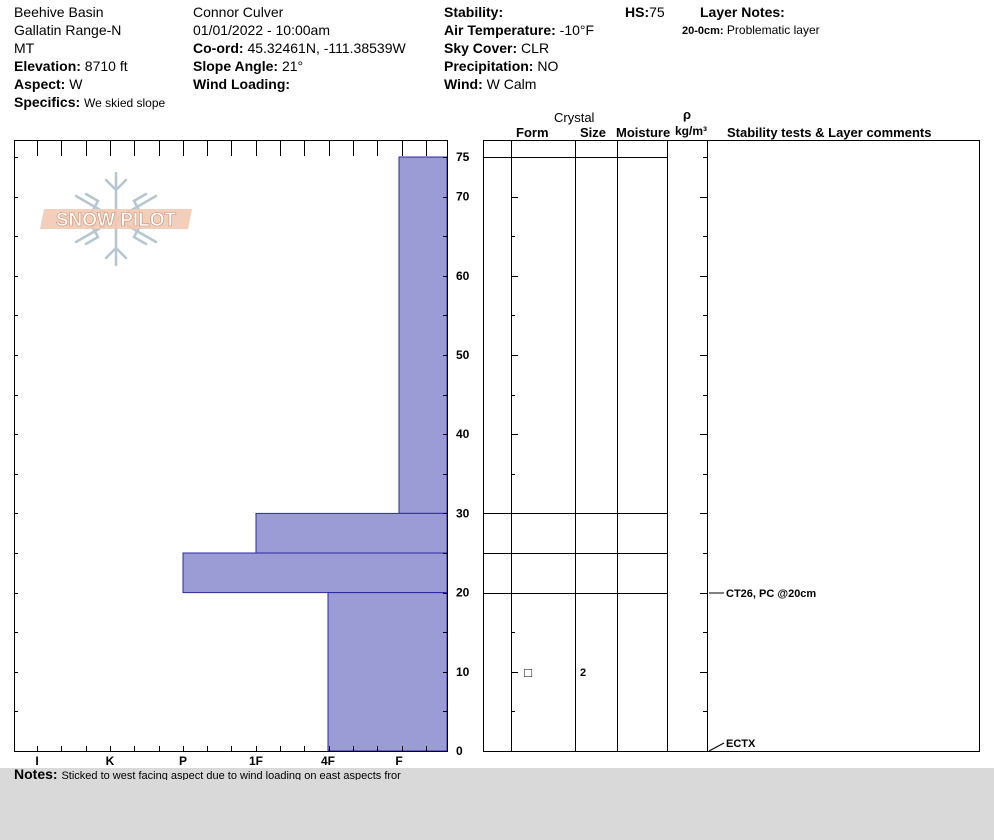 The image size is (994, 840). Describe the element at coordinates (36, 761) in the screenshot. I see `hardness-label: I` at that location.